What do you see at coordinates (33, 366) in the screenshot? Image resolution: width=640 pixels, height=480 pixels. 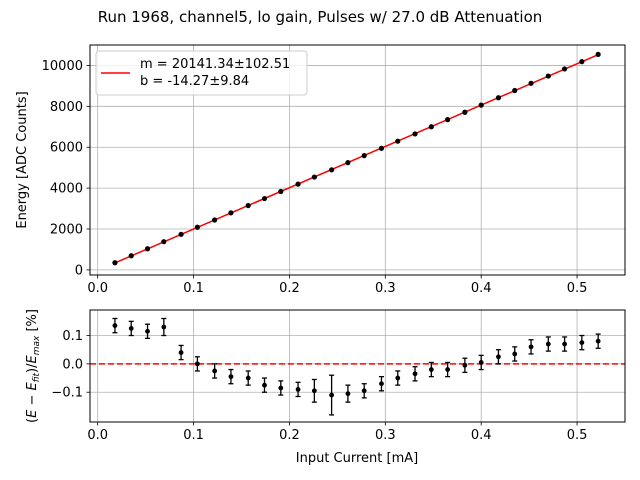 I see `bottom-y-axis-label: (E − Efit)/Emax [%]` at bounding box center [33, 366].